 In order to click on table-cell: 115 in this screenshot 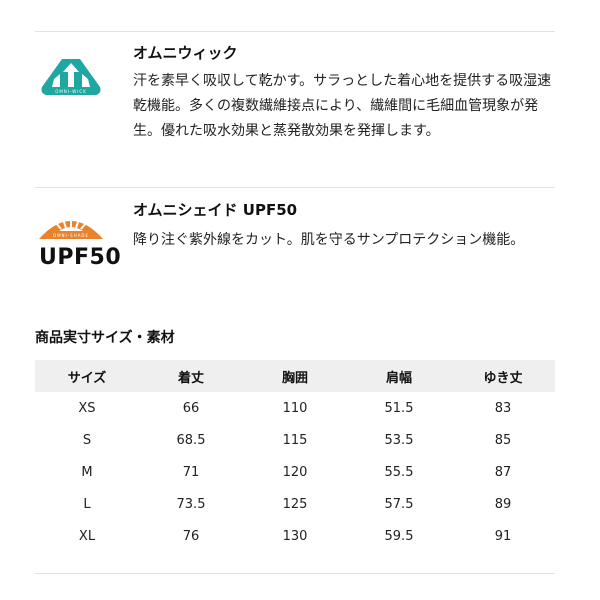, I will do `click(295, 440)`.